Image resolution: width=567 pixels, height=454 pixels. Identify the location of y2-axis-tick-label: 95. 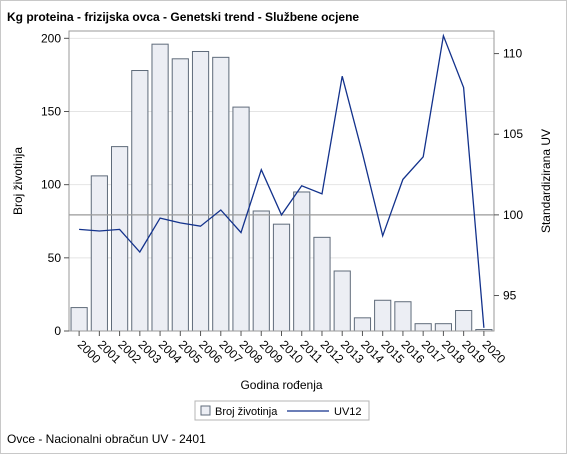
(510, 296).